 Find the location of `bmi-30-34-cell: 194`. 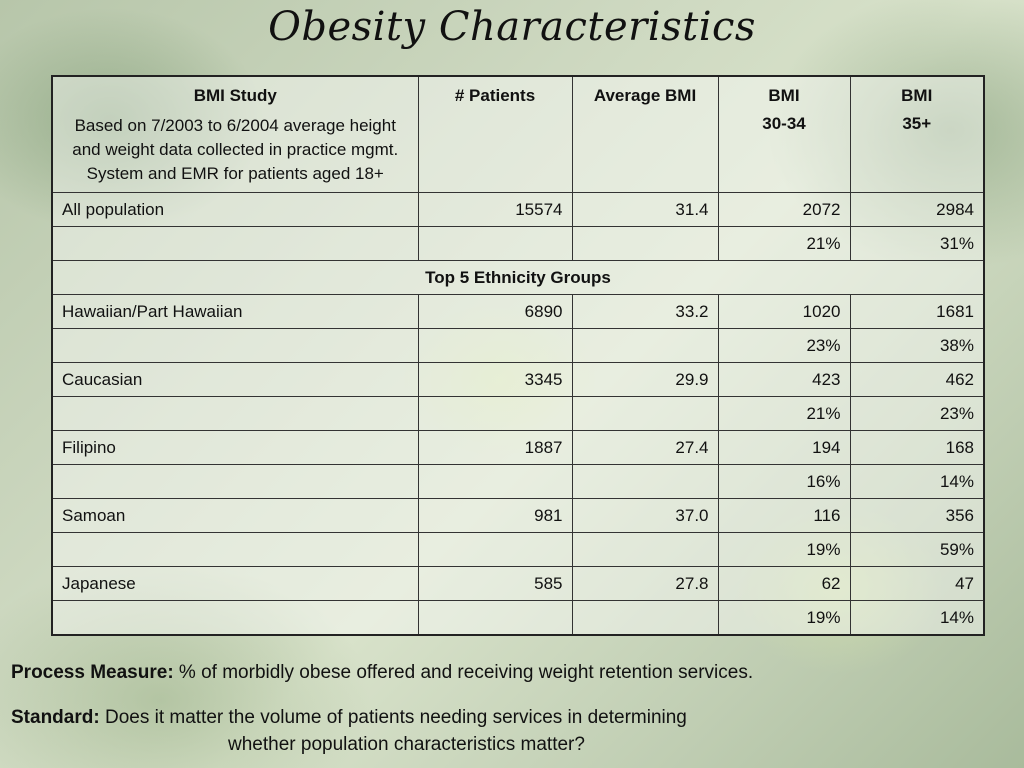

bmi-30-34-cell: 194 is located at coordinates (784, 447).